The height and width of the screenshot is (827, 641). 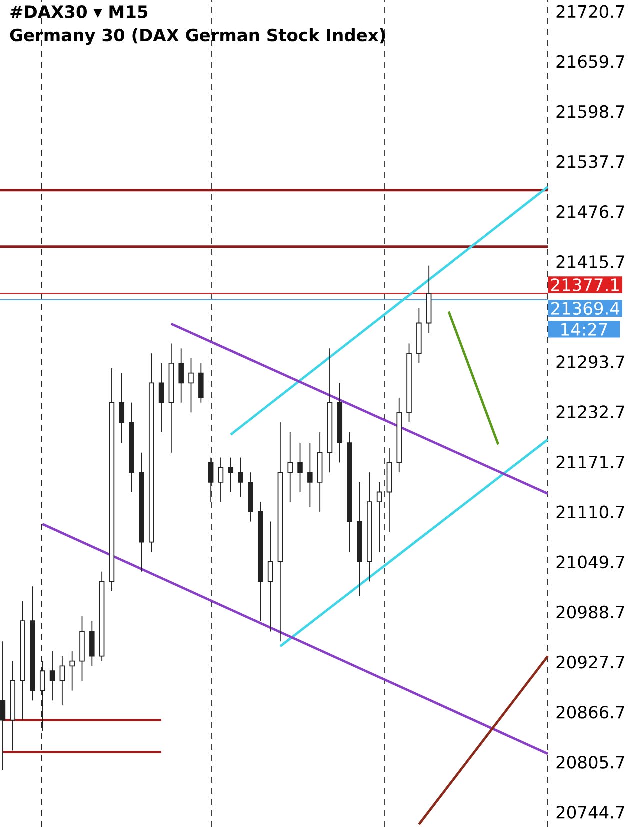 What do you see at coordinates (590, 662) in the screenshot?
I see `y-tick-label: 20927.7` at bounding box center [590, 662].